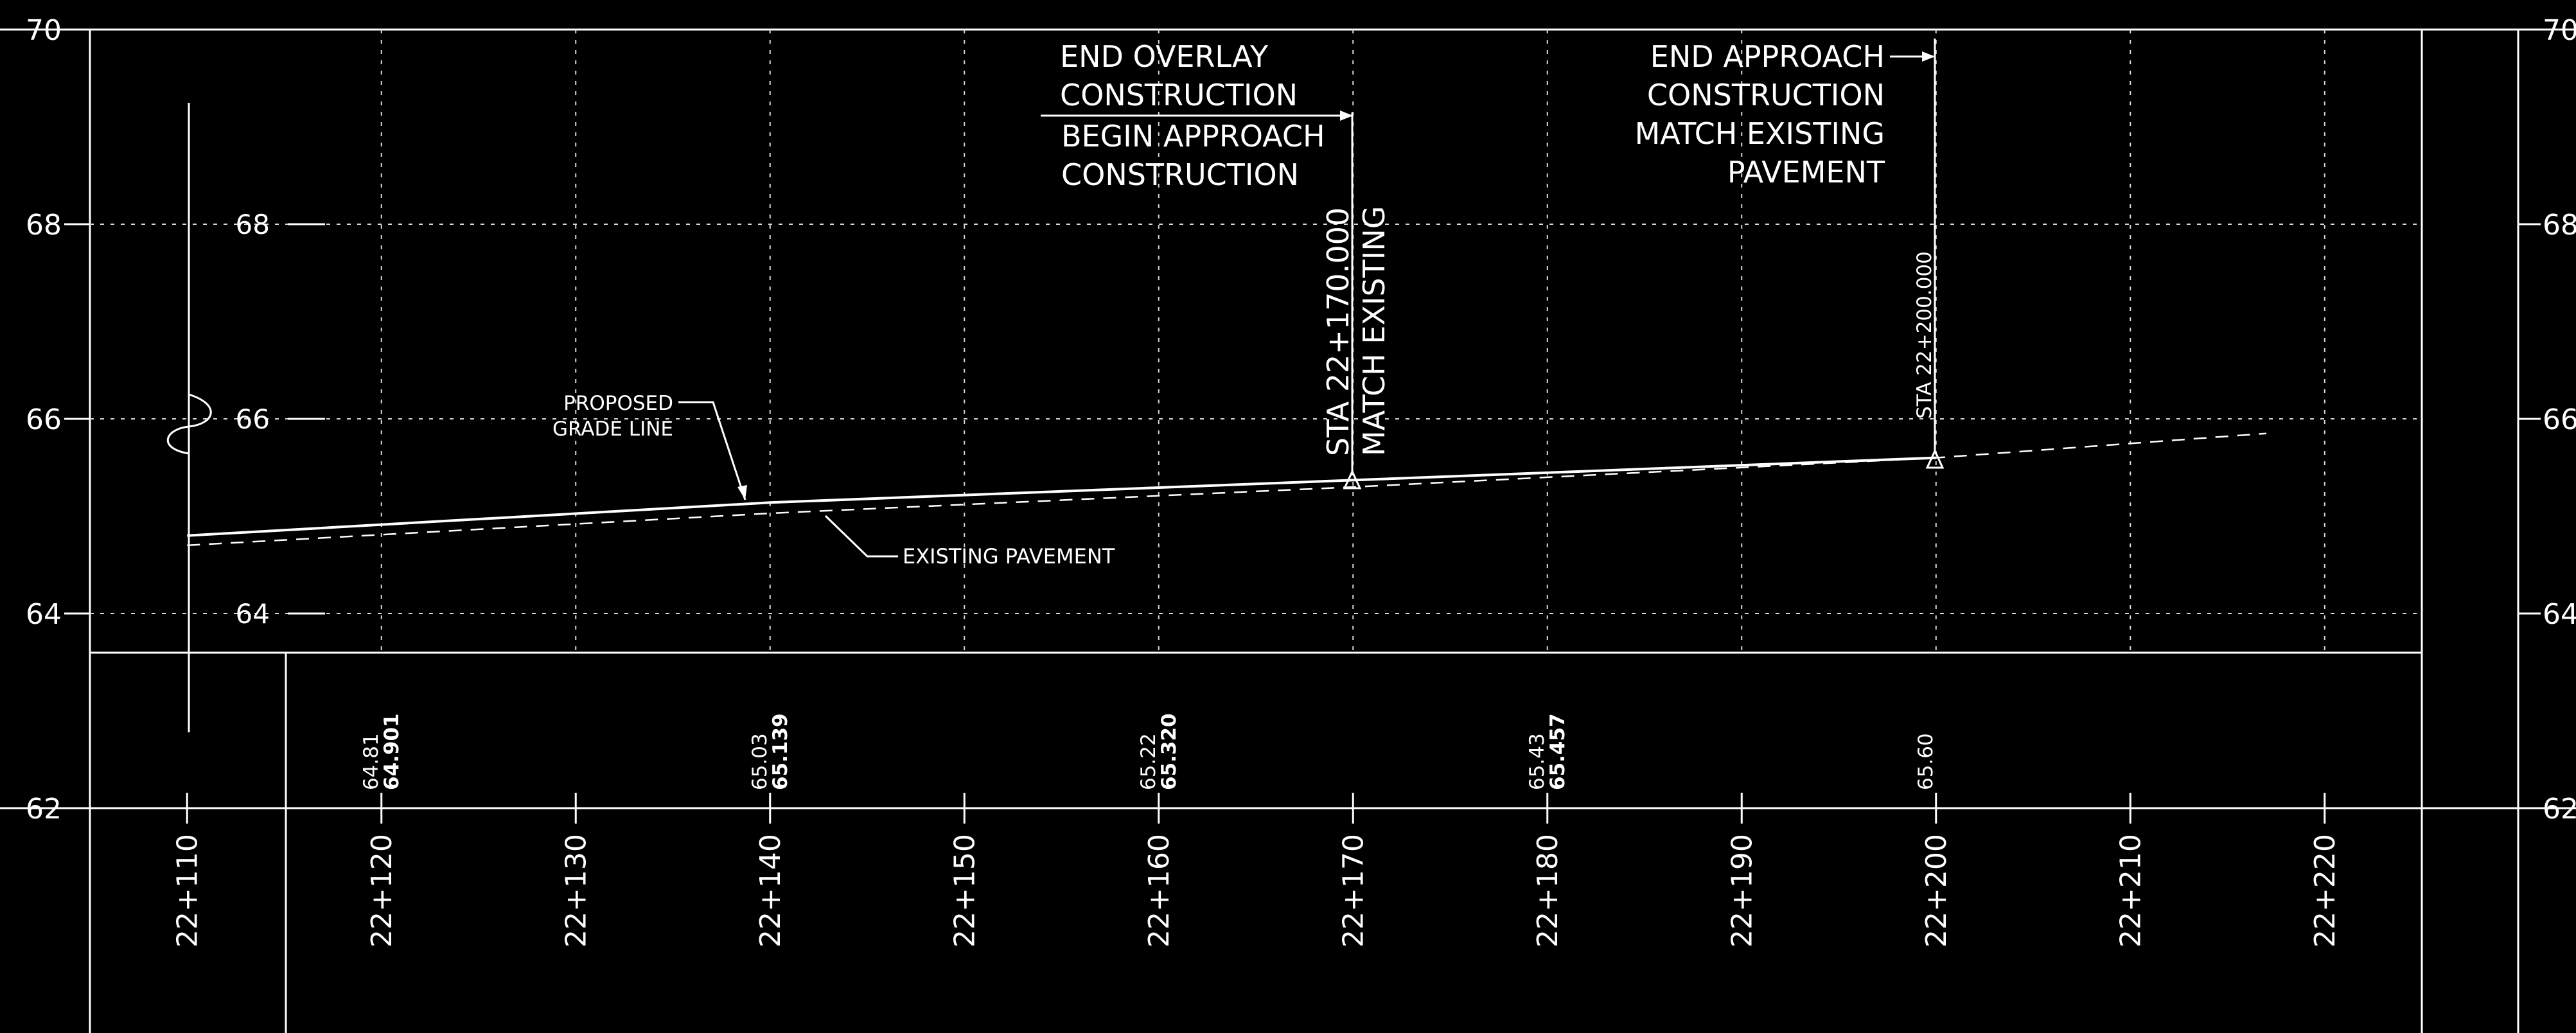  What do you see at coordinates (44, 809) in the screenshot?
I see `elevation-label-left: 62` at bounding box center [44, 809].